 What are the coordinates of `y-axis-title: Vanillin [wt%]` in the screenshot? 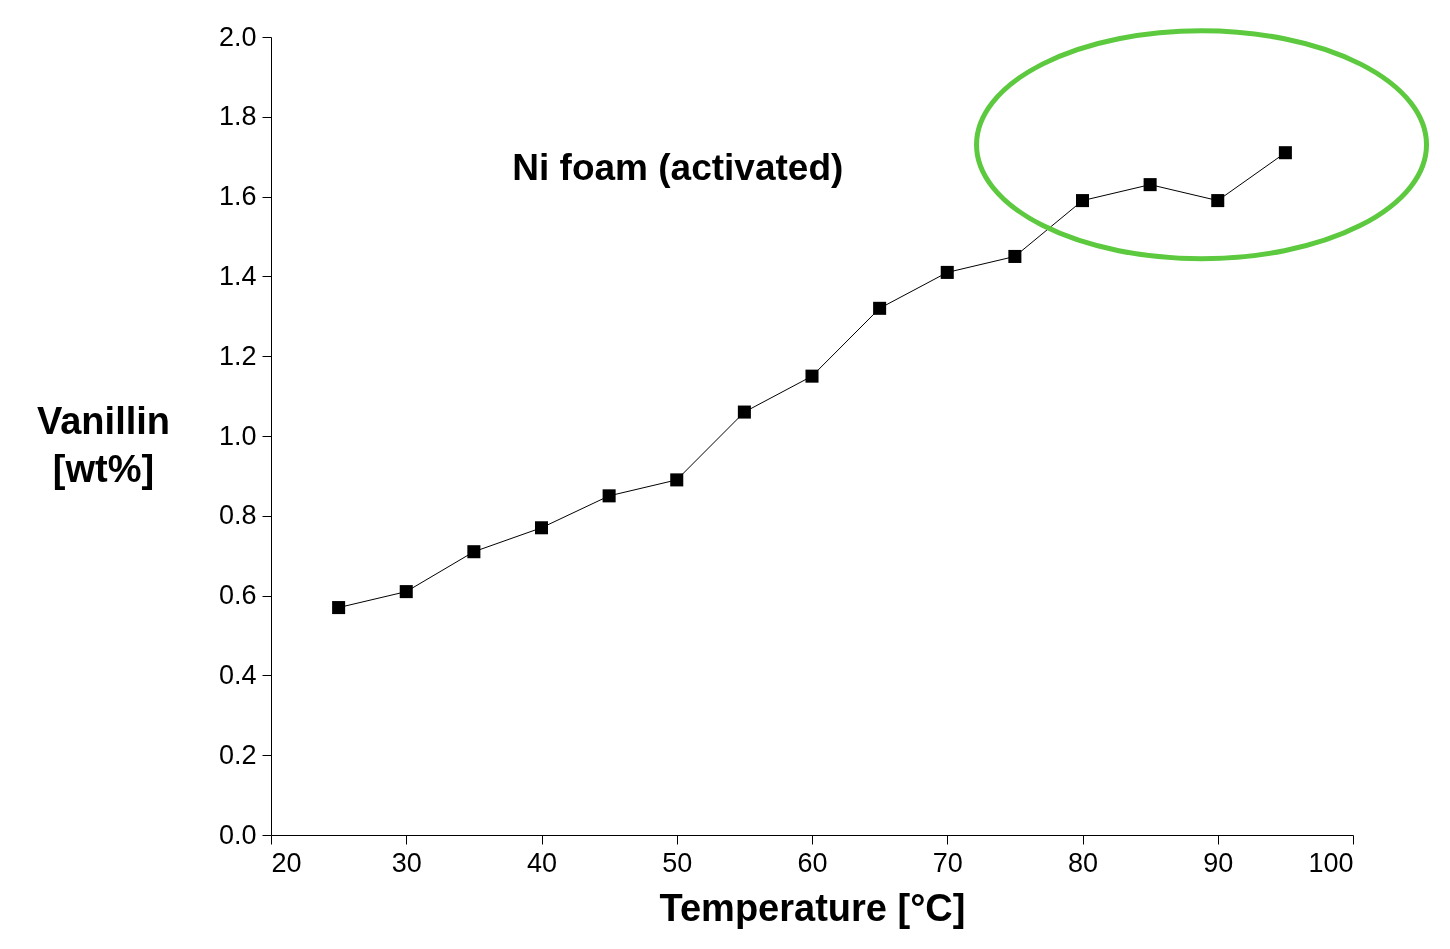 It's located at (103, 444).